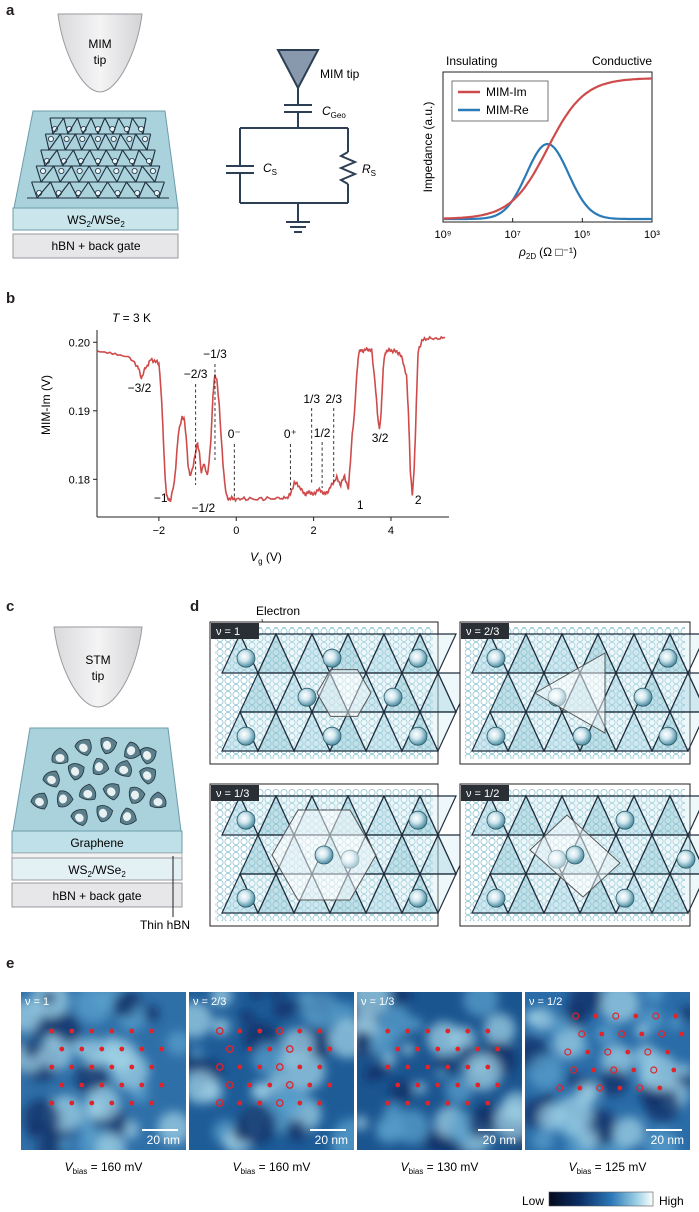 The width and height of the screenshot is (699, 1212). What do you see at coordinates (103, 1084) in the screenshot?
I see `stm-image-1: ν = 1 20 nm Vbias = 160 mV` at bounding box center [103, 1084].